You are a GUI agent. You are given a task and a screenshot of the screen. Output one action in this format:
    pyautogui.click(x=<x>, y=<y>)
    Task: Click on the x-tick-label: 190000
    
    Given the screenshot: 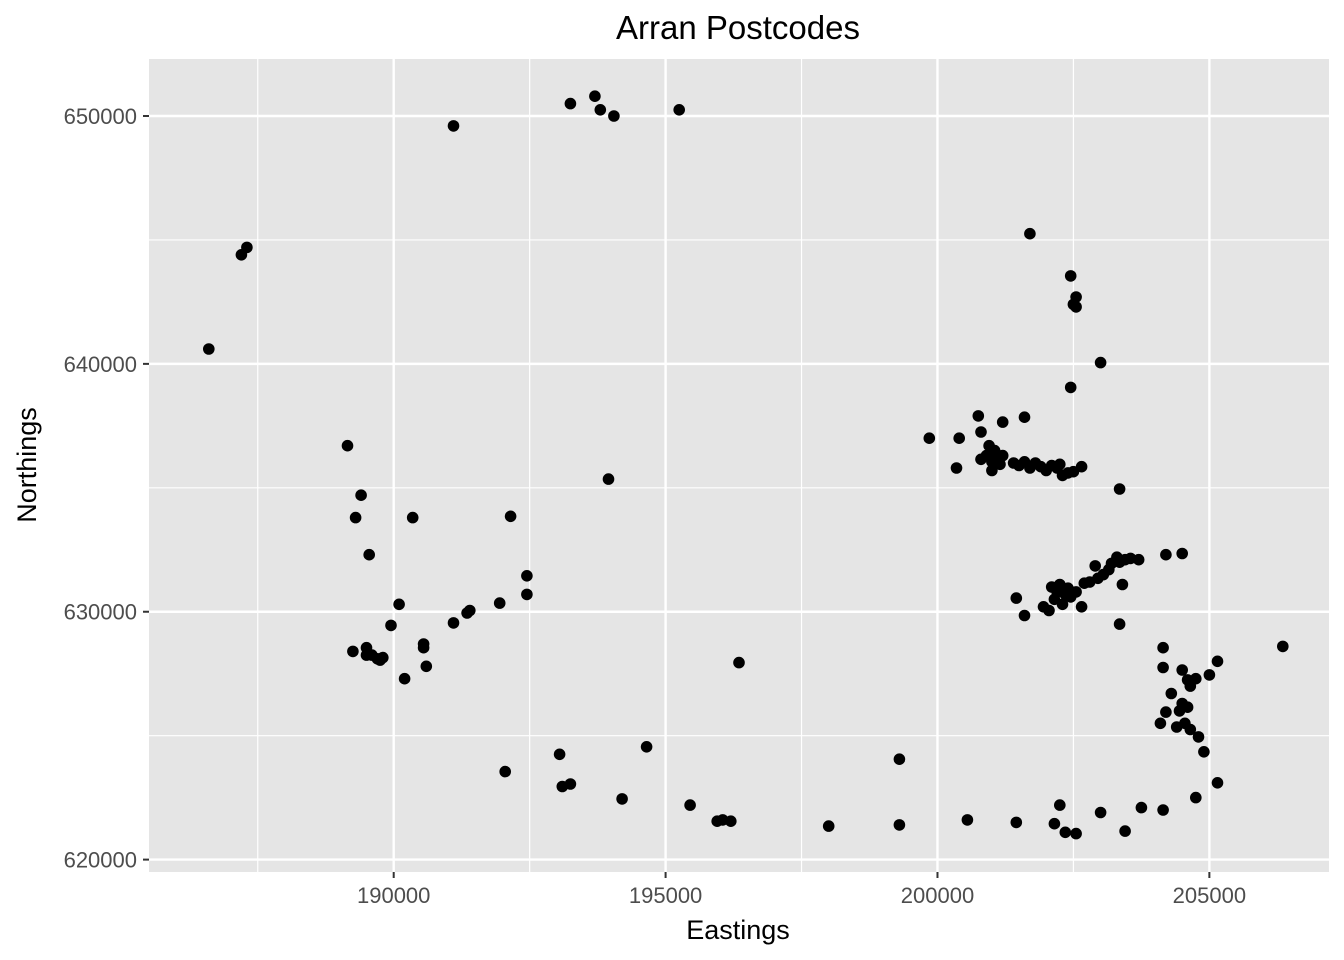 What is the action you would take?
    pyautogui.click(x=393, y=895)
    